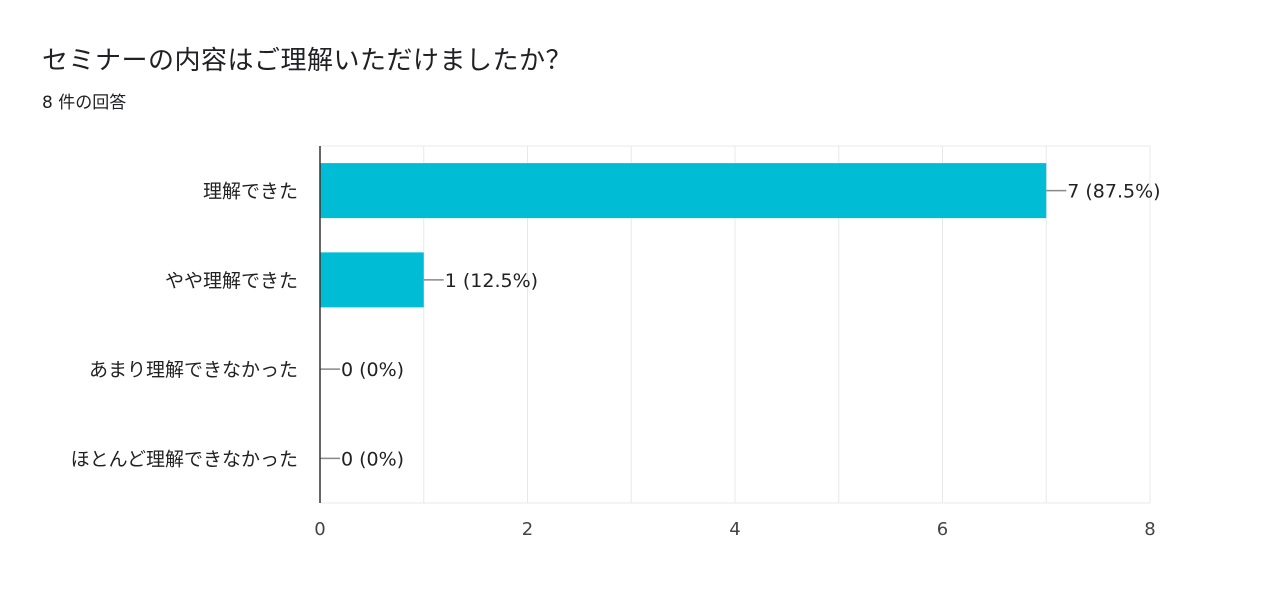 The height and width of the screenshot is (608, 1280). What do you see at coordinates (250, 192) in the screenshot?
I see `category-label: 理解できた` at bounding box center [250, 192].